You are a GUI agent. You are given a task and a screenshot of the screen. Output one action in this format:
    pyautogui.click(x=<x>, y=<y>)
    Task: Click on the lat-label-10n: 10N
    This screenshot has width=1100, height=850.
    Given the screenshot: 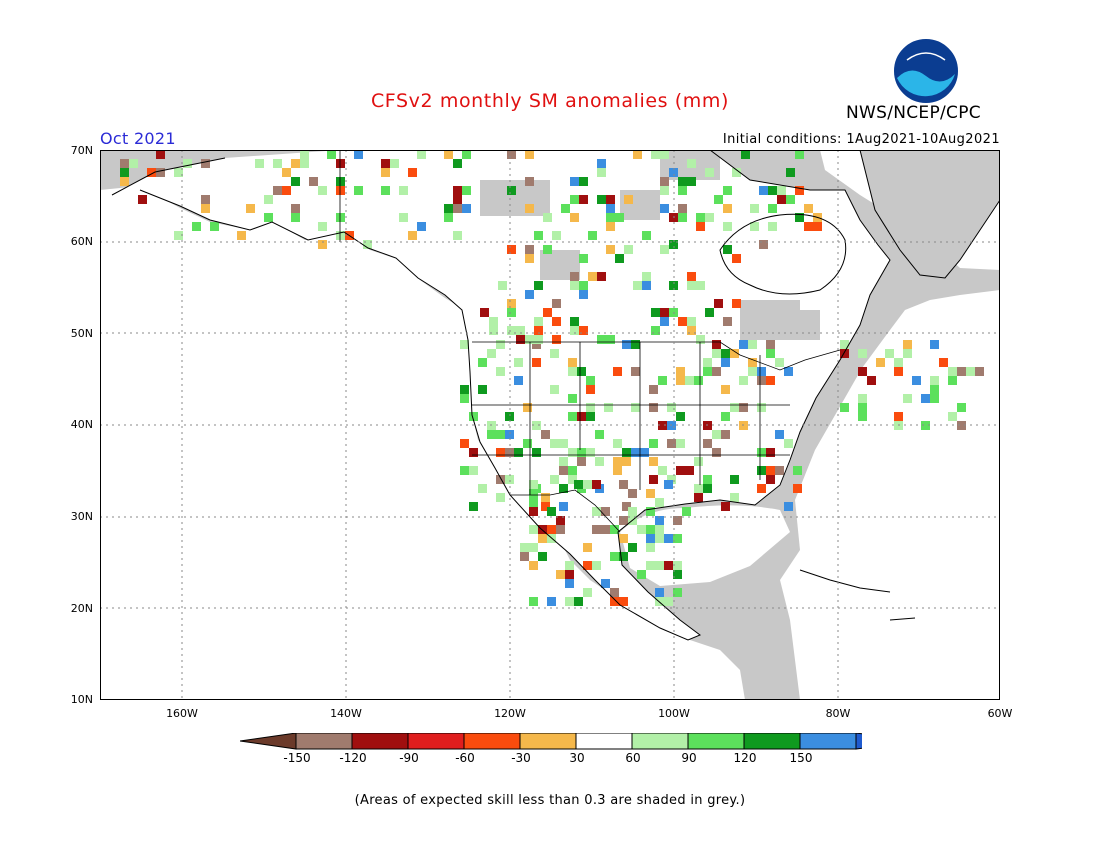 What is the action you would take?
    pyautogui.click(x=81, y=699)
    